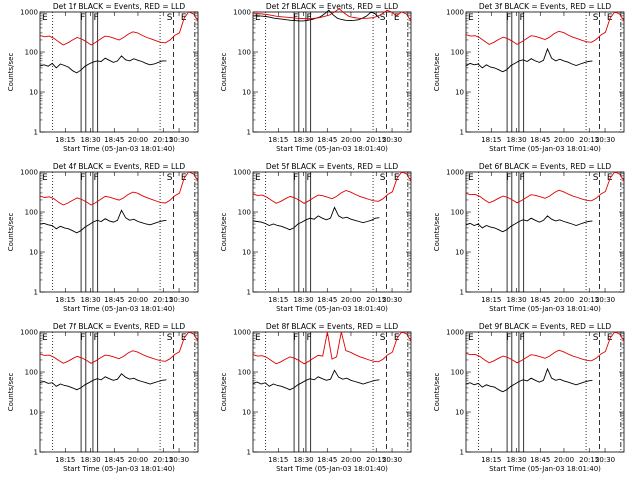  Describe the element at coordinates (332, 6) in the screenshot. I see `panel-title: Det 2f BLACK = Events, RED = LLD` at that location.